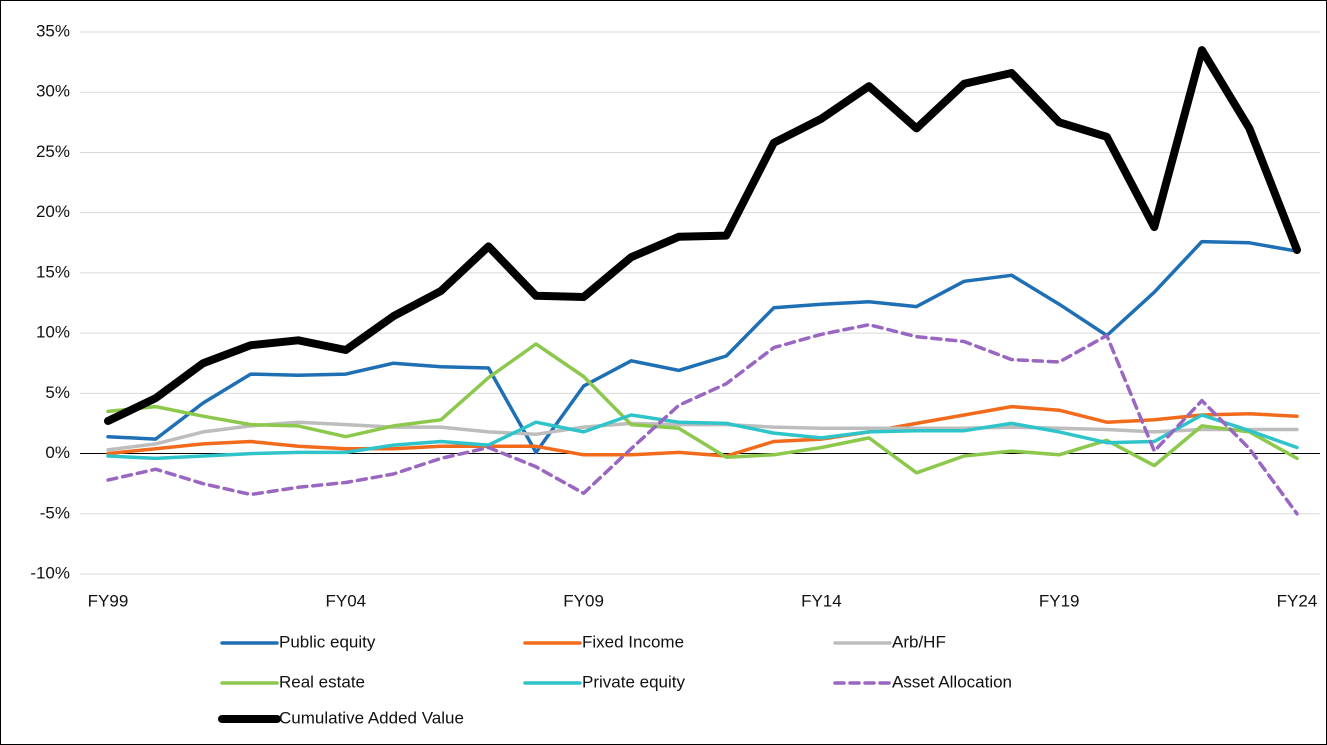 Image resolution: width=1327 pixels, height=745 pixels. Describe the element at coordinates (55, 512) in the screenshot. I see `y-tick-label: -5%` at that location.